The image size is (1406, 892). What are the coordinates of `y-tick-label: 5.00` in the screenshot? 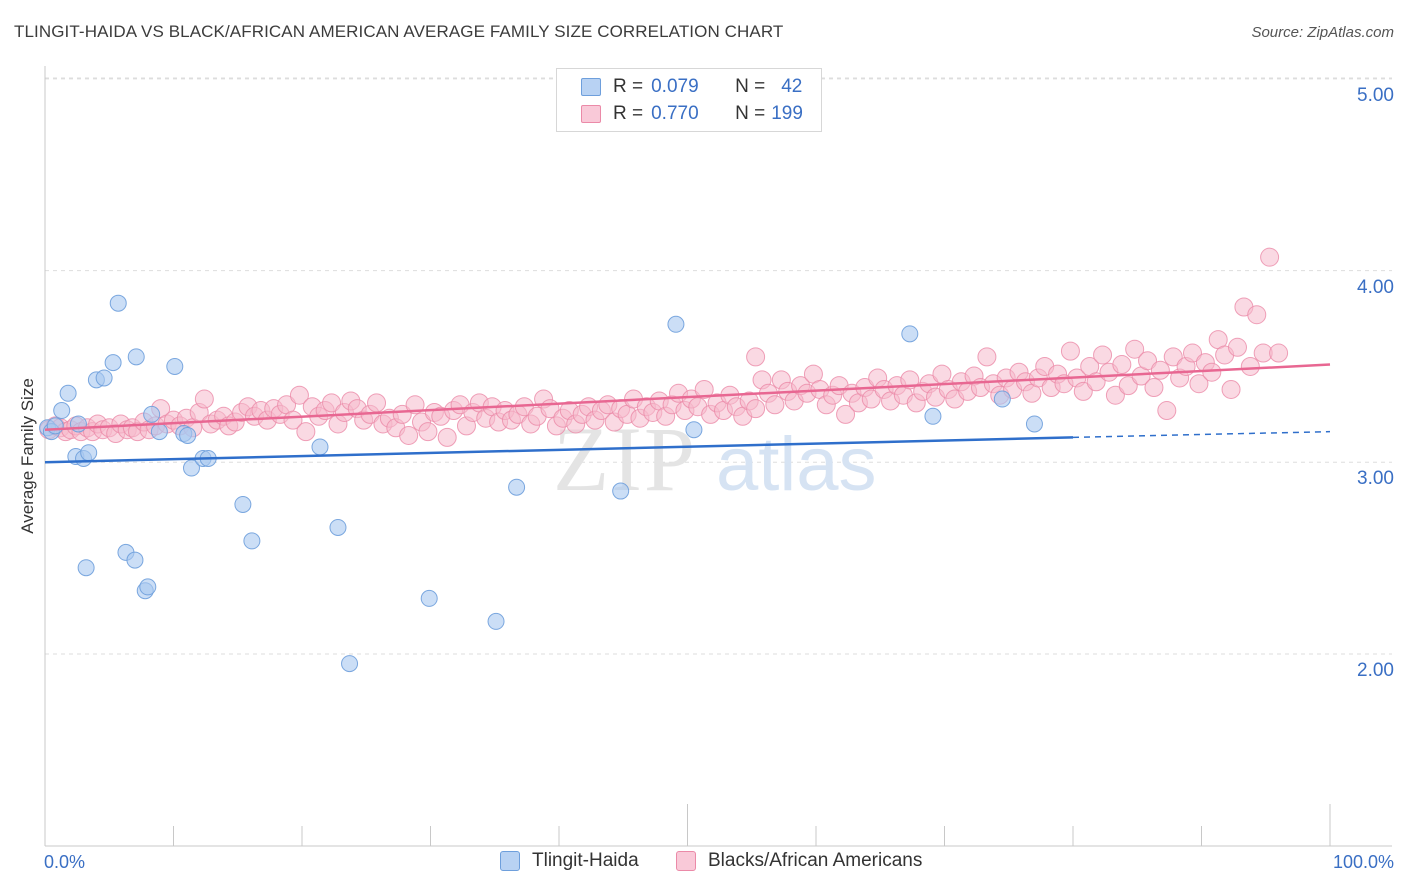 It's located at (1375, 95).